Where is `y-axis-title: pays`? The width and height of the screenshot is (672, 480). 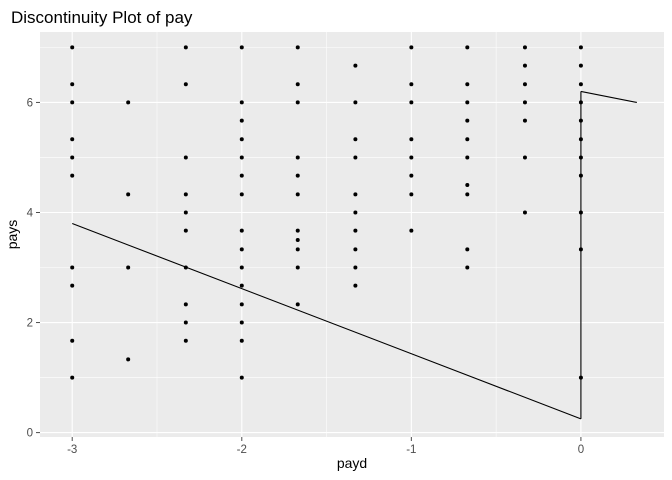 y-axis-title: pays is located at coordinates (12, 235).